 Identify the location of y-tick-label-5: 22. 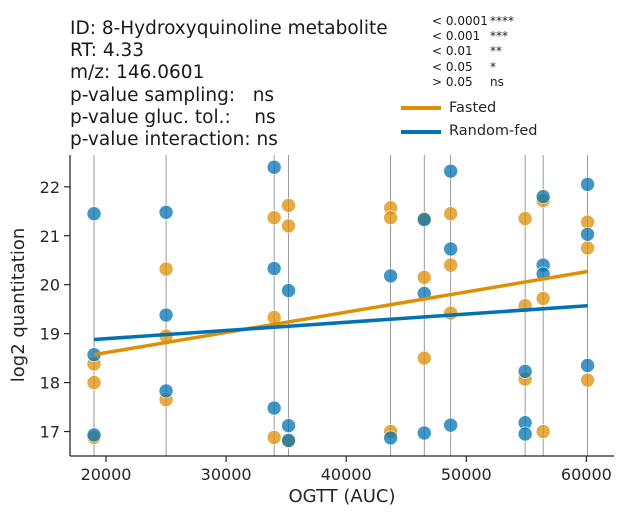
(50, 187).